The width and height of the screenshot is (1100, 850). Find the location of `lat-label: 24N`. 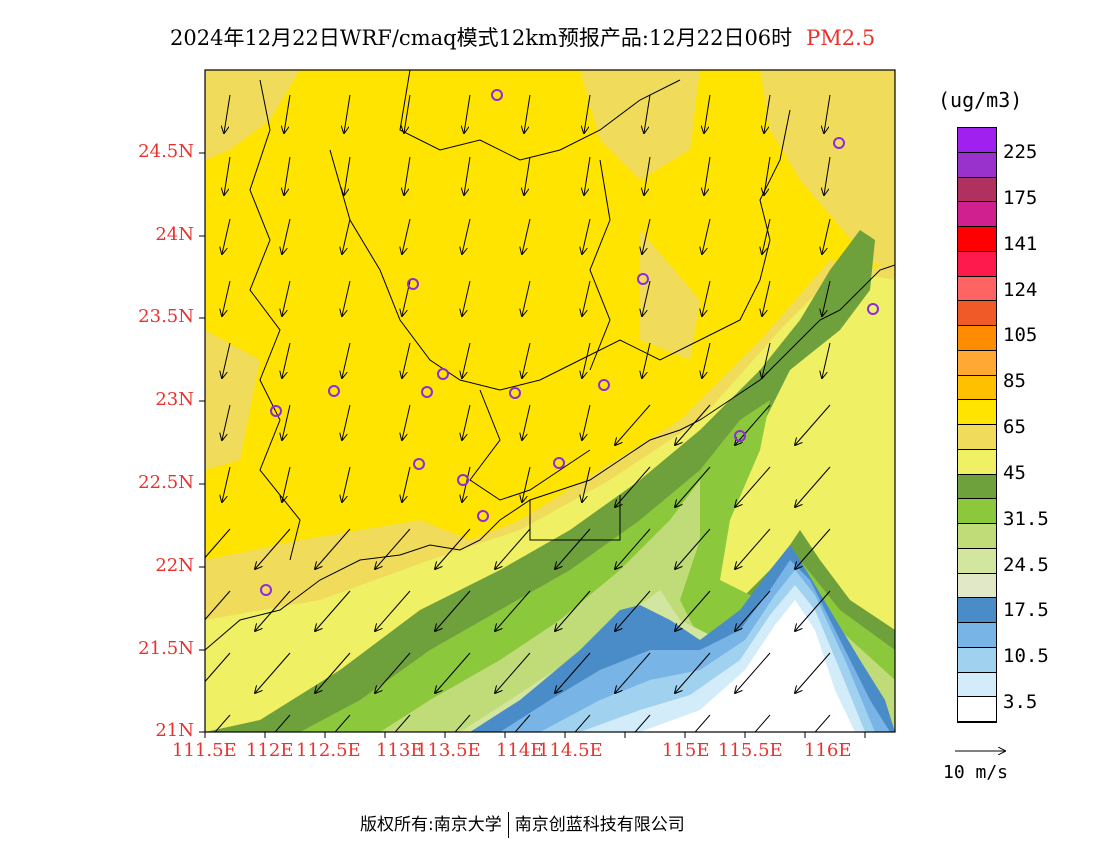

lat-label: 24N is located at coordinates (174, 234).